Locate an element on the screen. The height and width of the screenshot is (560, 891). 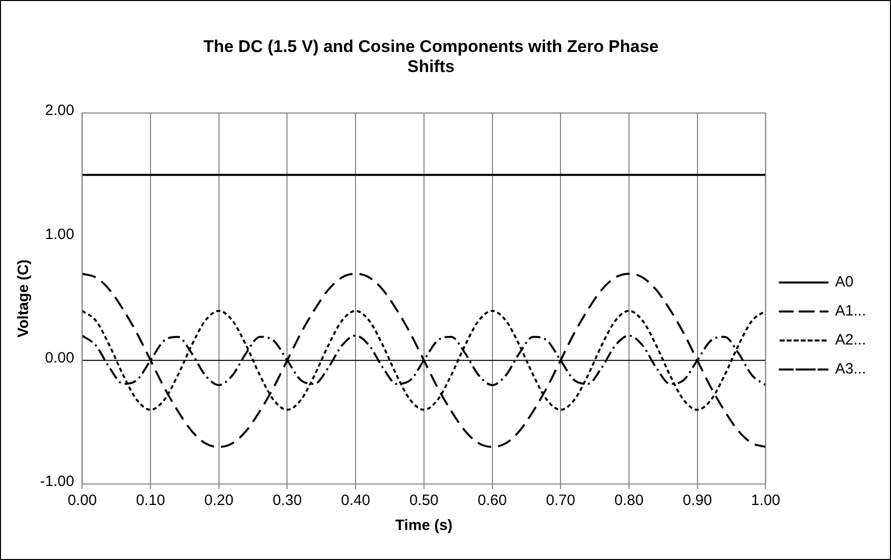
x-tick-label: 0.70 is located at coordinates (561, 501).